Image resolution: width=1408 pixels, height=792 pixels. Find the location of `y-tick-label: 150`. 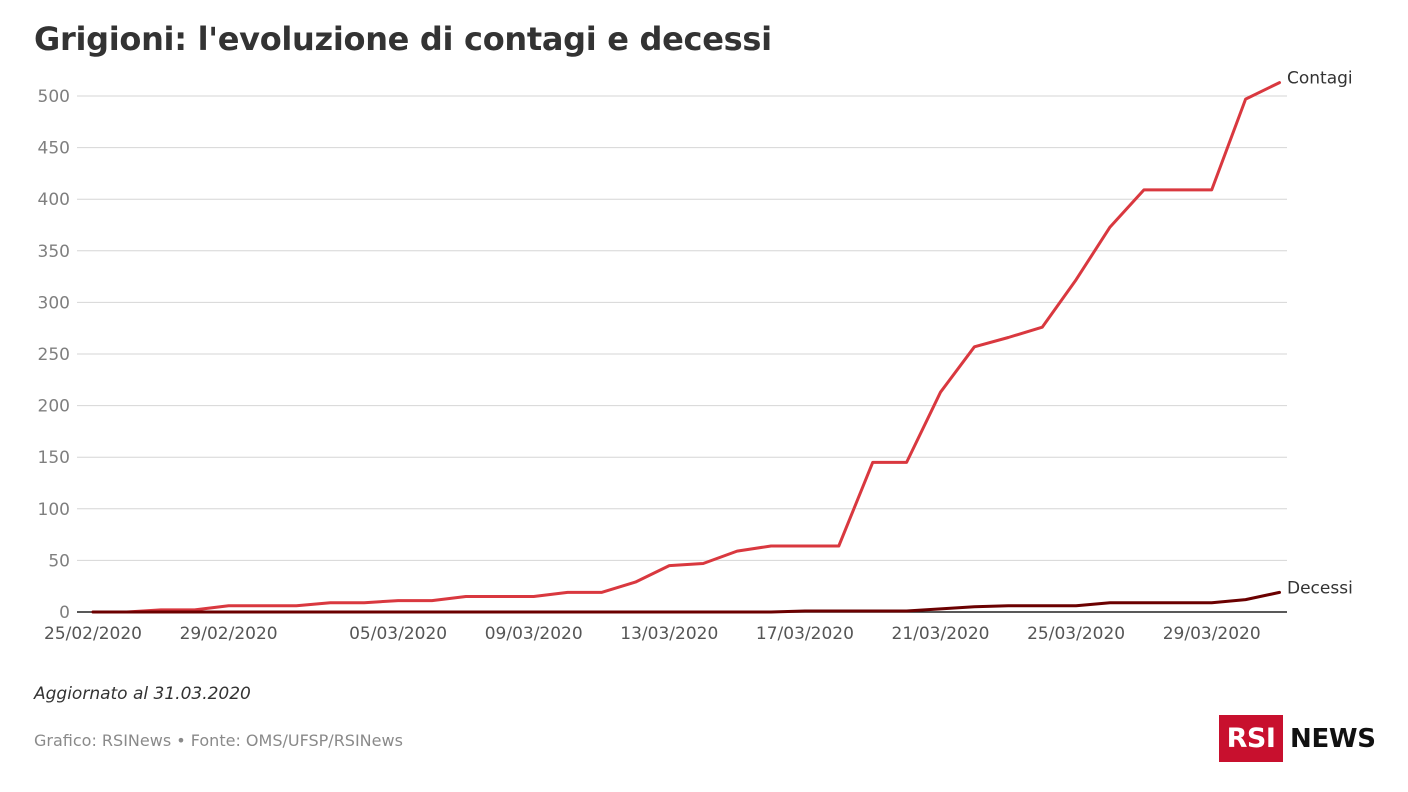

y-tick-label: 150 is located at coordinates (54, 458).